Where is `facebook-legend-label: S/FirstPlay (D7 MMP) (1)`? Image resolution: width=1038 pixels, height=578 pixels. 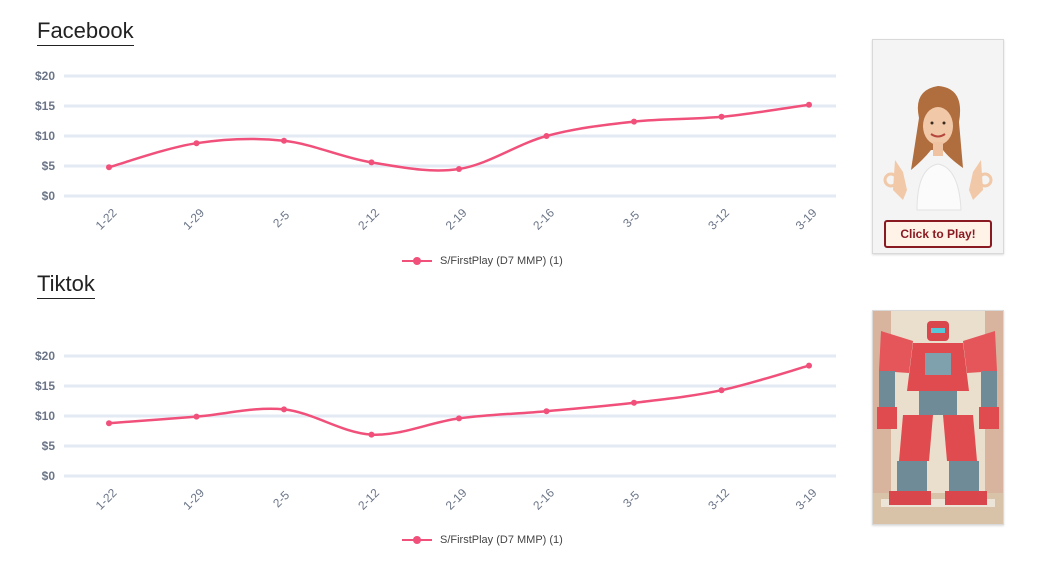
facebook-legend-label: S/FirstPlay (D7 MMP) (1) is located at coordinates (501, 261).